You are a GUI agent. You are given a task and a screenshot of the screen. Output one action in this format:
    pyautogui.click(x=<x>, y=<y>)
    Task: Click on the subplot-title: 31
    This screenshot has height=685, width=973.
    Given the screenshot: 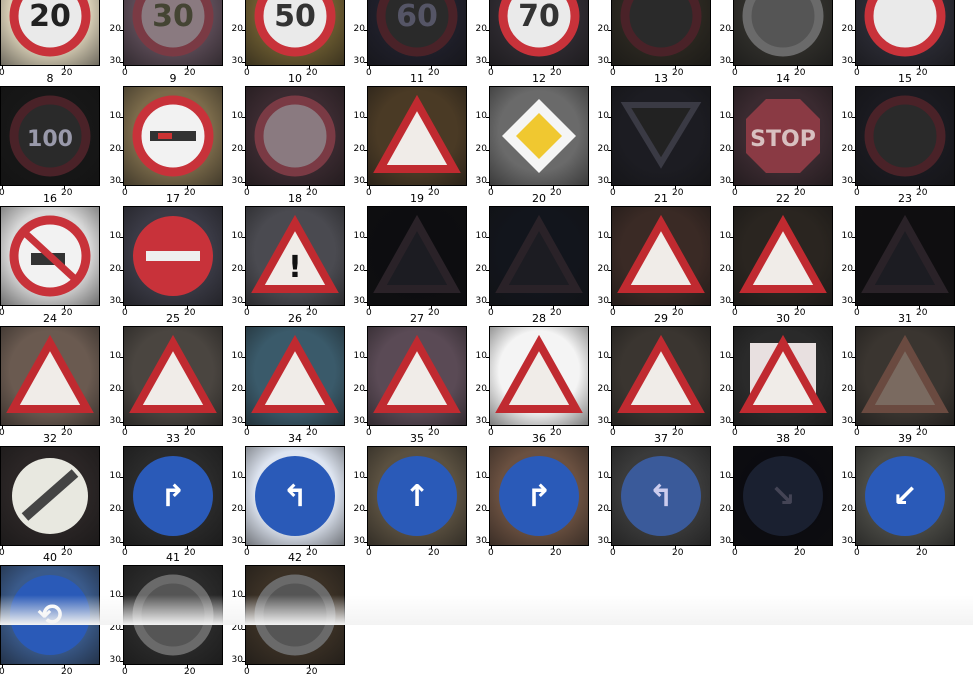 What is the action you would take?
    pyautogui.click(x=905, y=318)
    